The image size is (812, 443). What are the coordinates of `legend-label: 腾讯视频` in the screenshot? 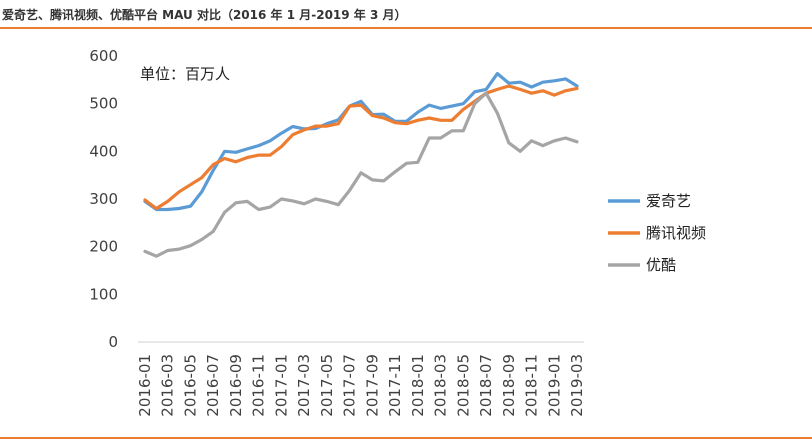 It's located at (676, 233).